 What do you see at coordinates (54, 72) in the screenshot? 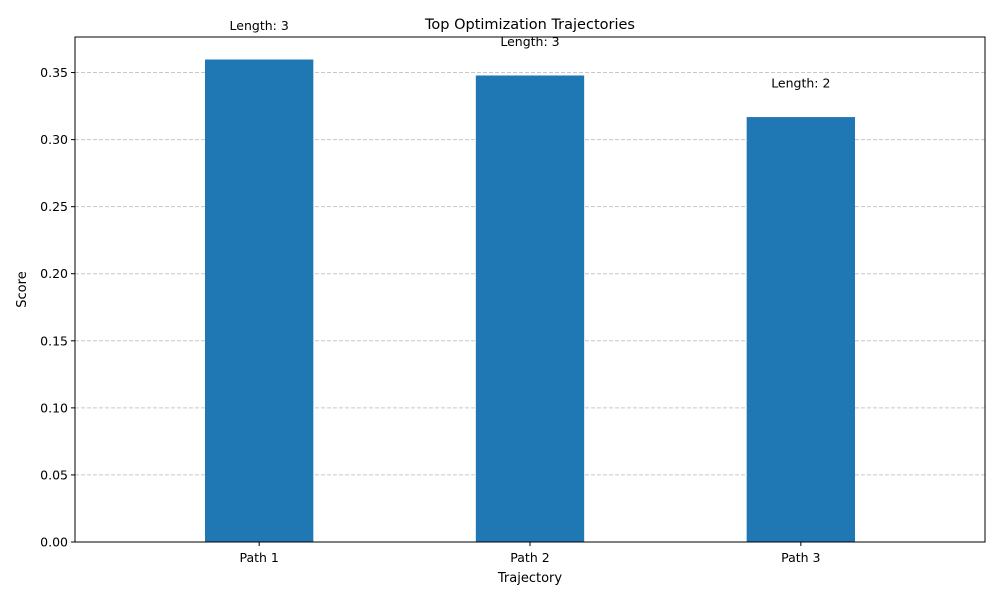
I see `y-tick-label: 0.35` at bounding box center [54, 72].